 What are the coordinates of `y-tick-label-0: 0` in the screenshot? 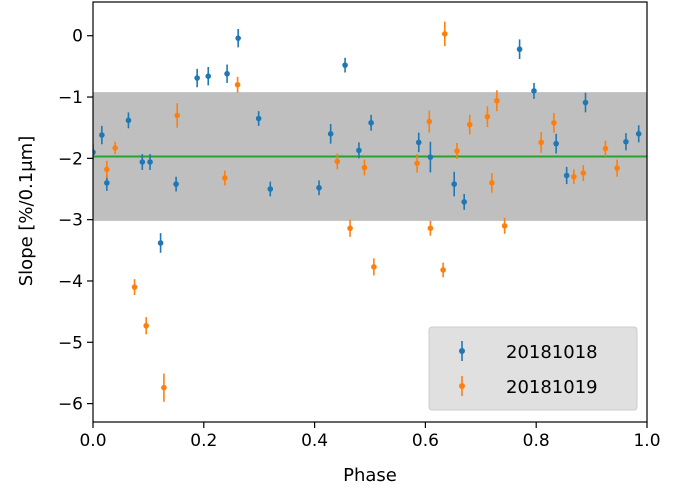 It's located at (77, 37).